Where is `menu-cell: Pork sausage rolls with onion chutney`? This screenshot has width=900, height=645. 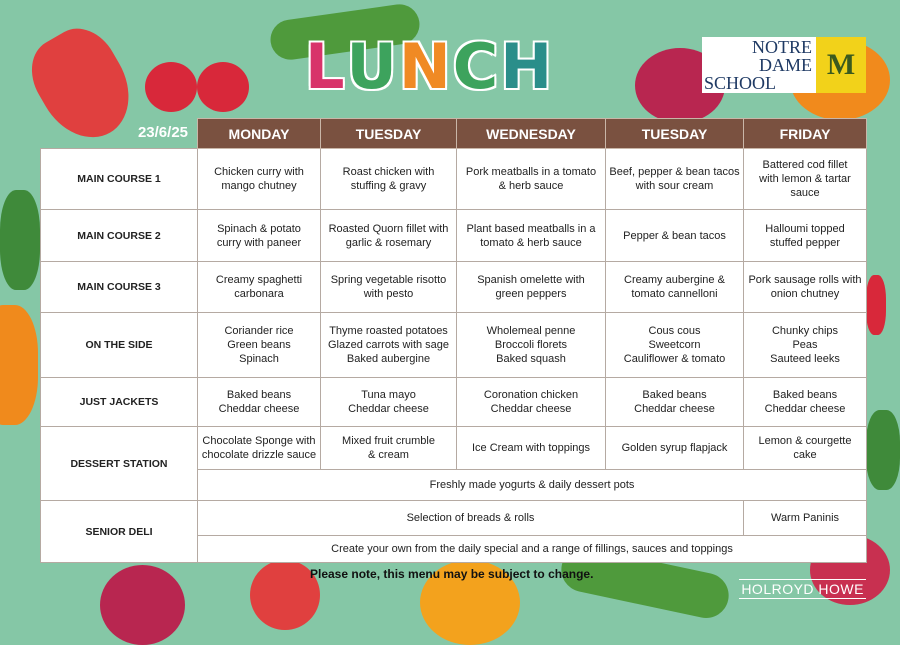
menu-cell: Pork sausage rolls with onion chutney is located at coordinates (805, 287).